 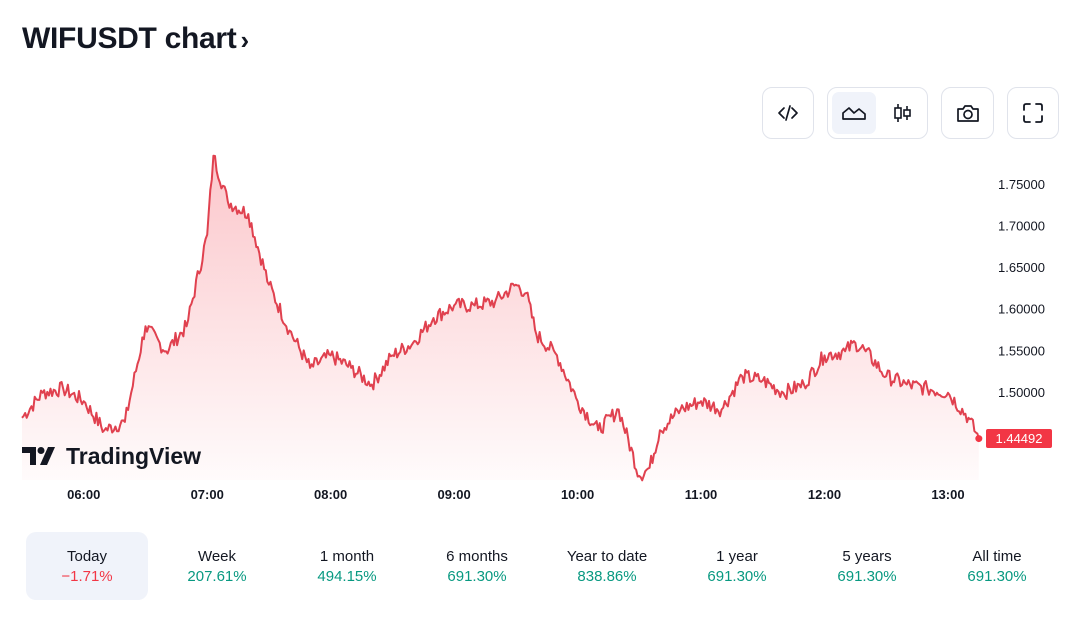 I want to click on fullscreen-button, so click(x=1033, y=113).